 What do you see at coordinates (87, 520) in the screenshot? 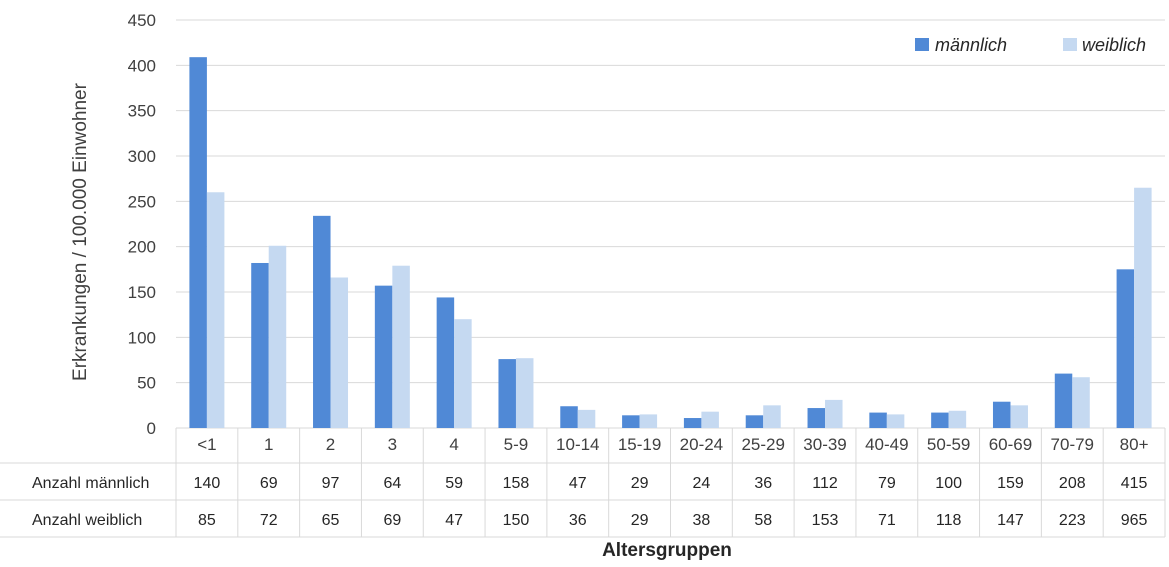
I see `table-row-label: Anzahl weiblich` at bounding box center [87, 520].